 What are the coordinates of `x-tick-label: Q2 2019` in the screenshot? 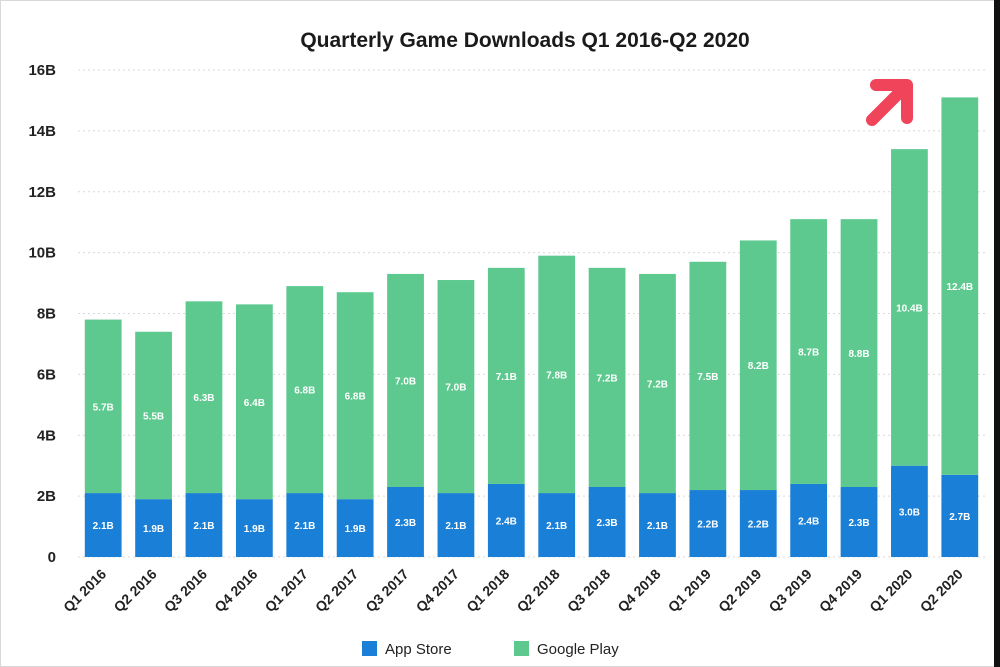 It's located at (739, 590).